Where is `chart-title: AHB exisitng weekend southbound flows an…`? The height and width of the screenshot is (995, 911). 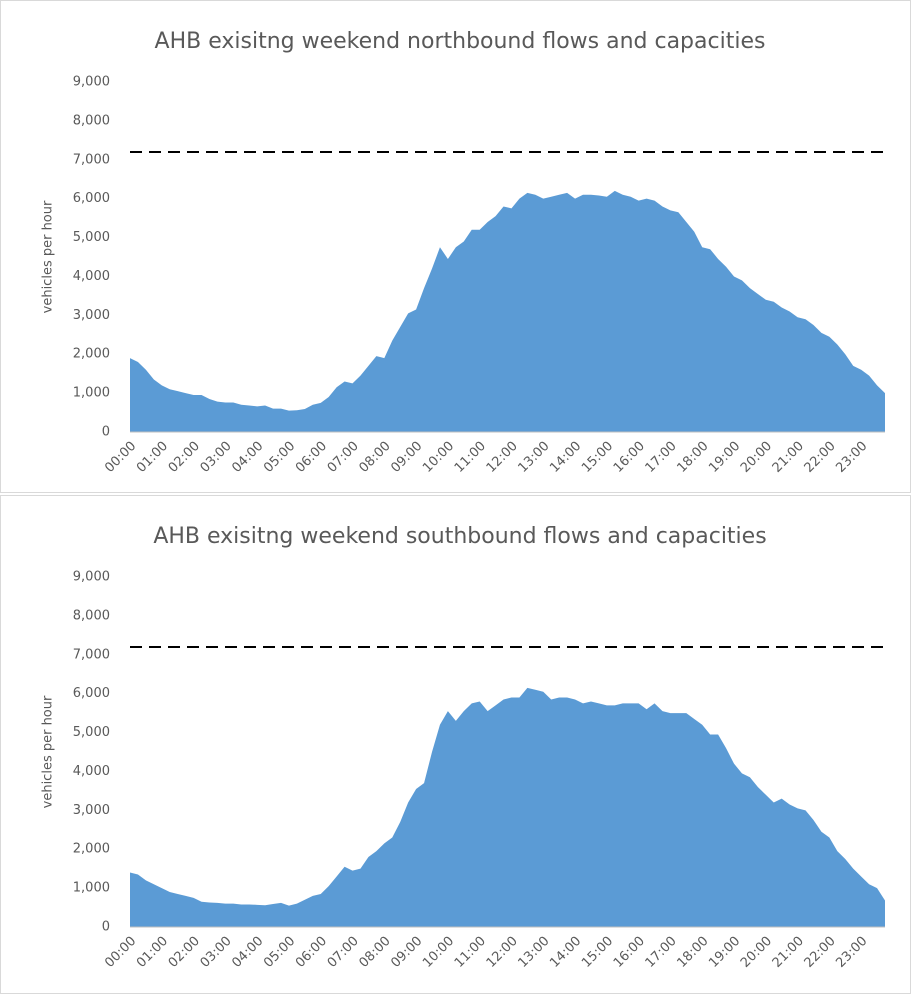
chart-title: AHB exisitng weekend southbound flows an… is located at coordinates (459, 536).